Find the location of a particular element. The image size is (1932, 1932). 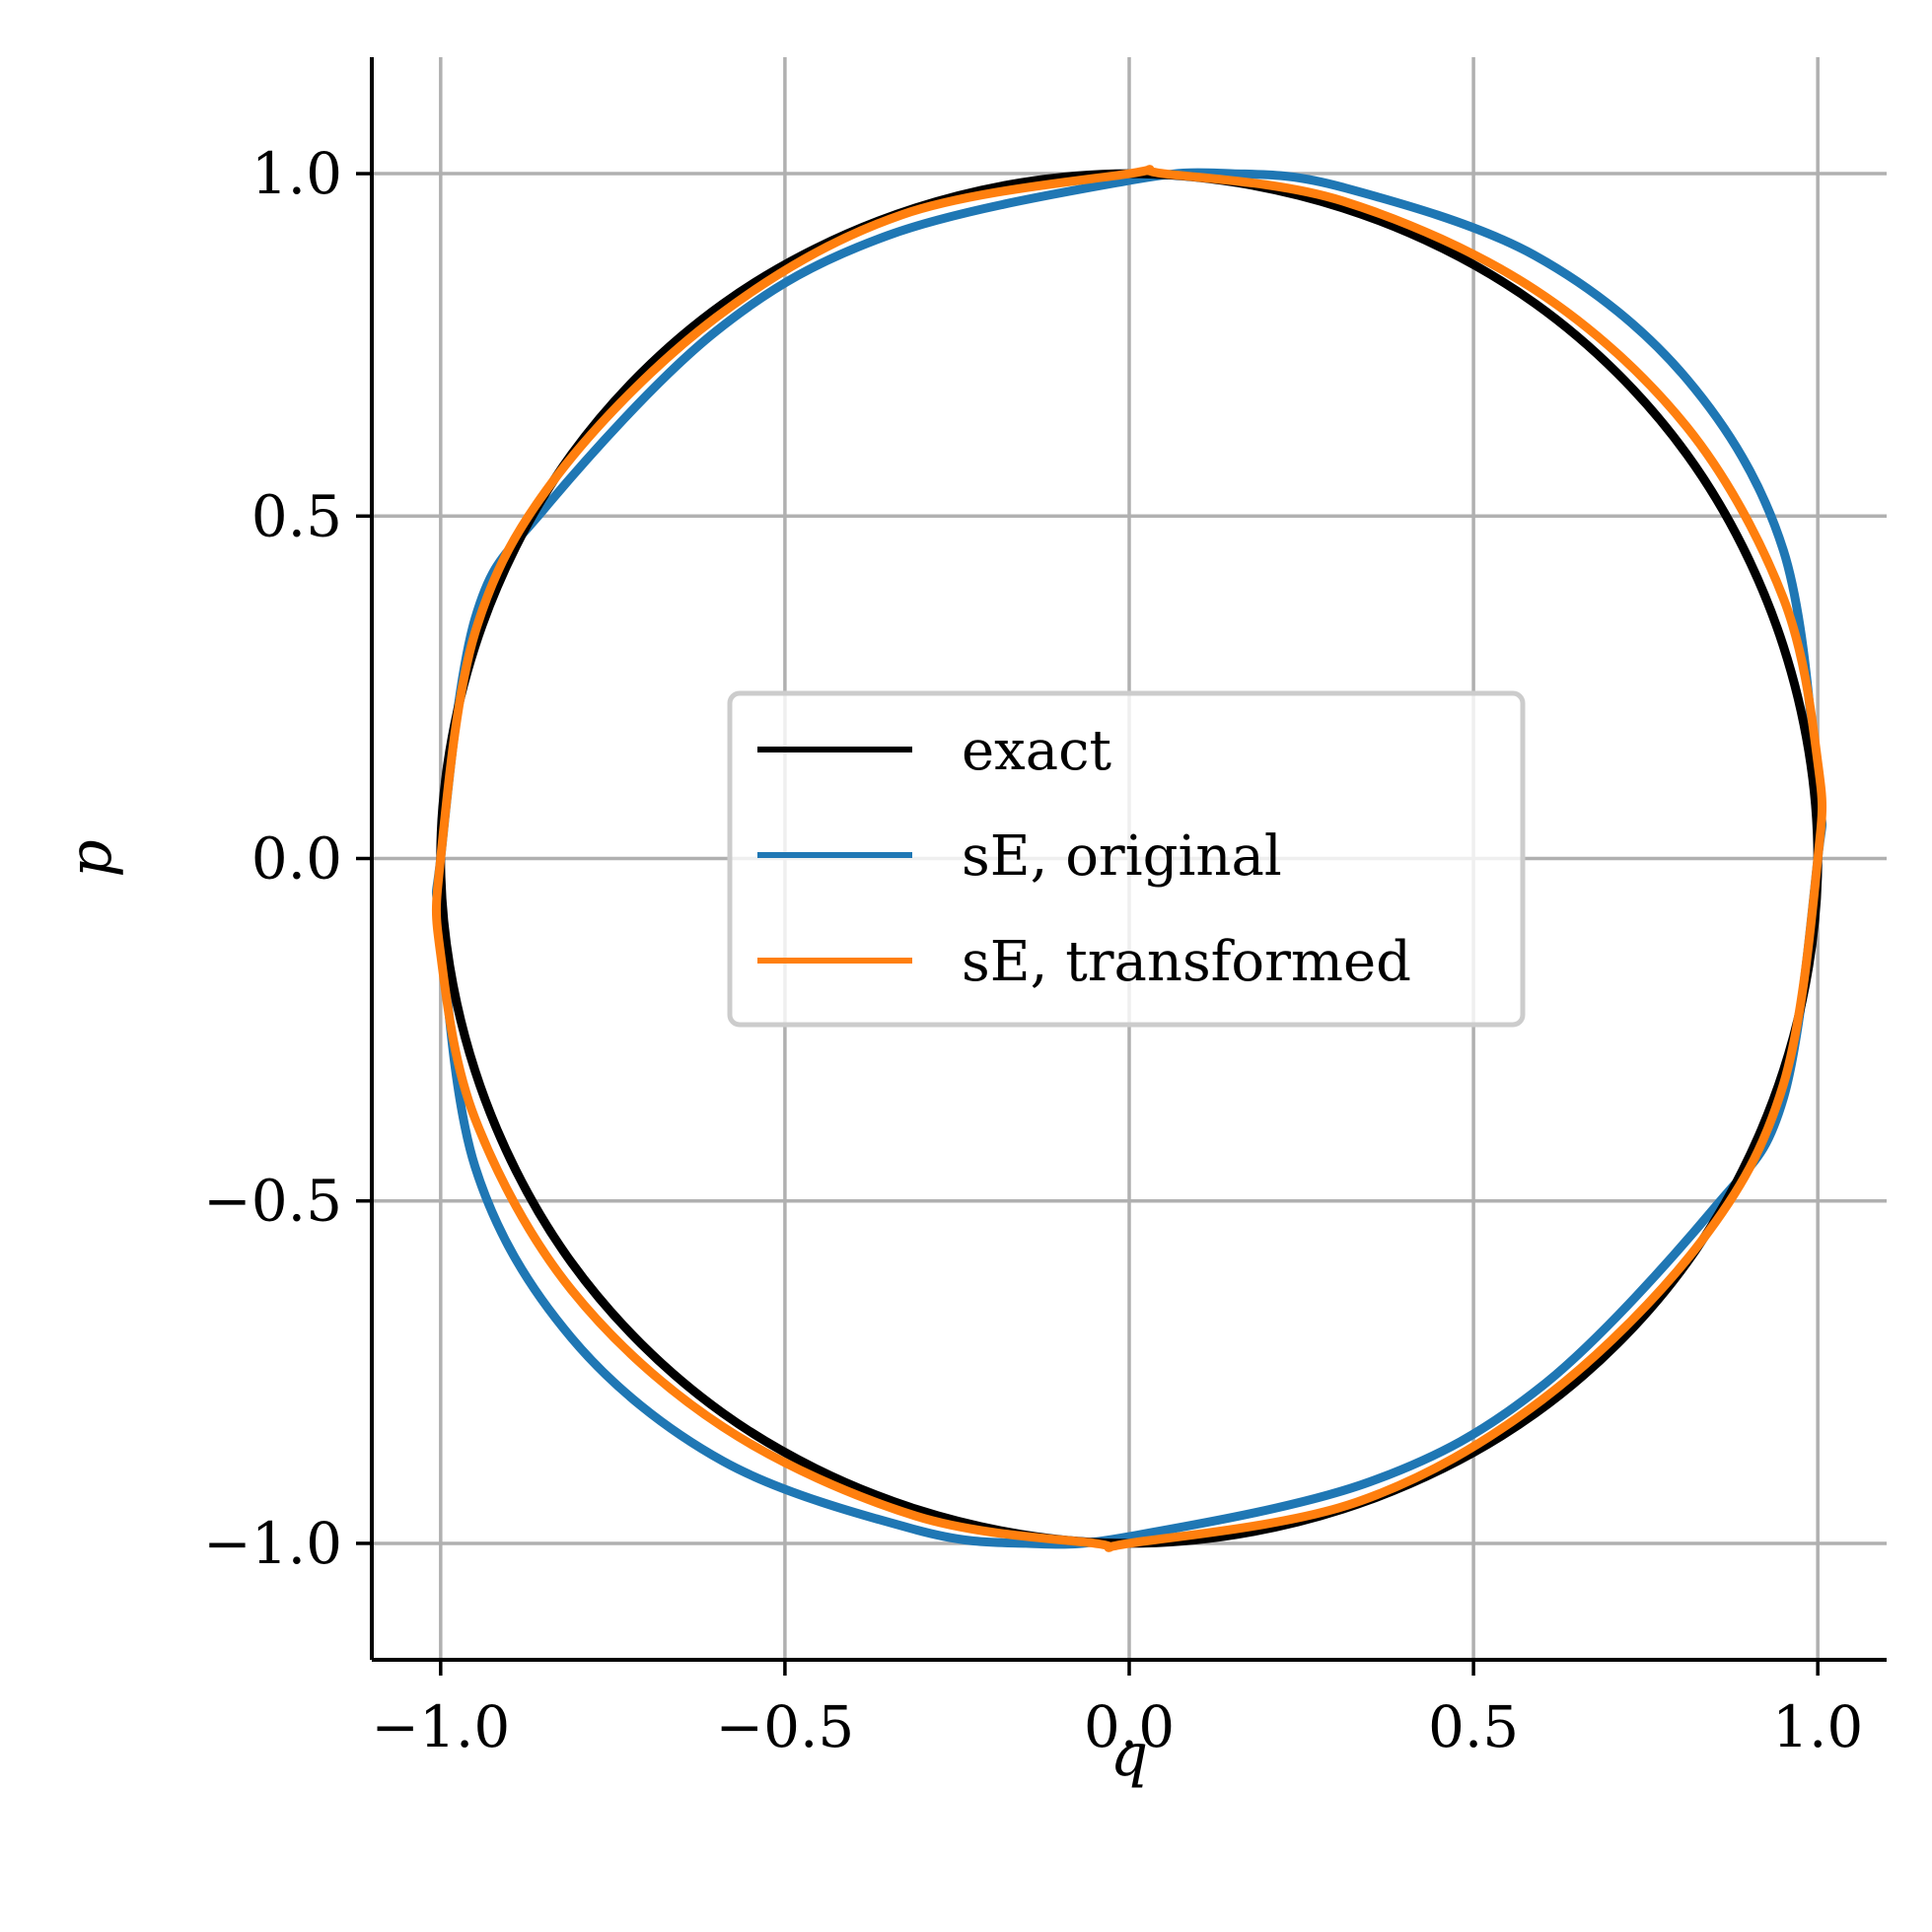

legend-label: exact is located at coordinates (1036, 751).